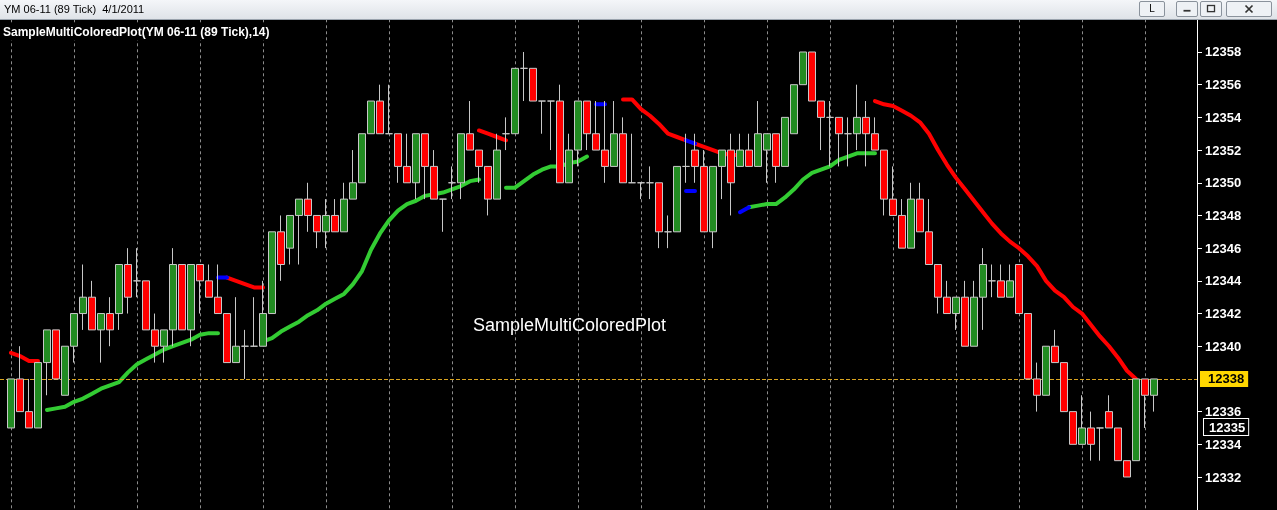  Describe the element at coordinates (570, 325) in the screenshot. I see `annotation: SampleMultiColoredPlot` at that location.